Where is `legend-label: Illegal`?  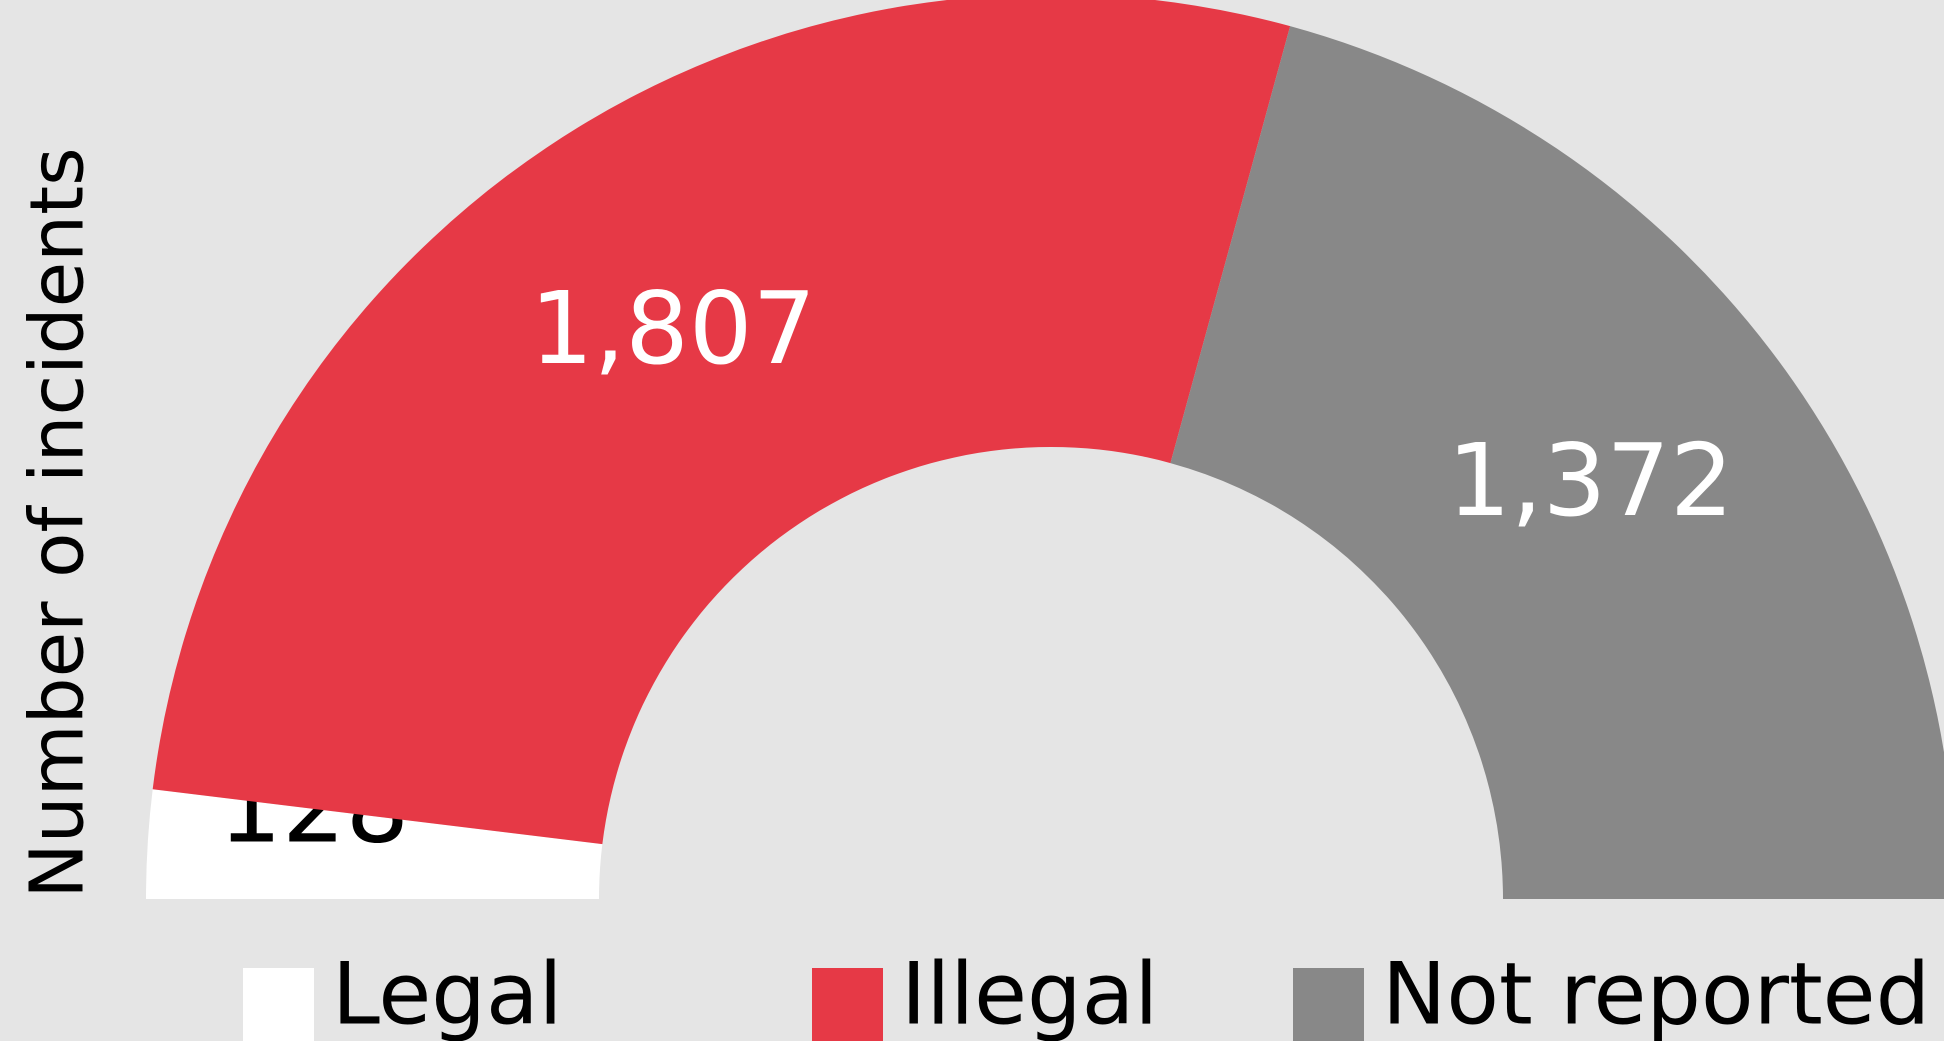 legend-label: Illegal is located at coordinates (1029, 992).